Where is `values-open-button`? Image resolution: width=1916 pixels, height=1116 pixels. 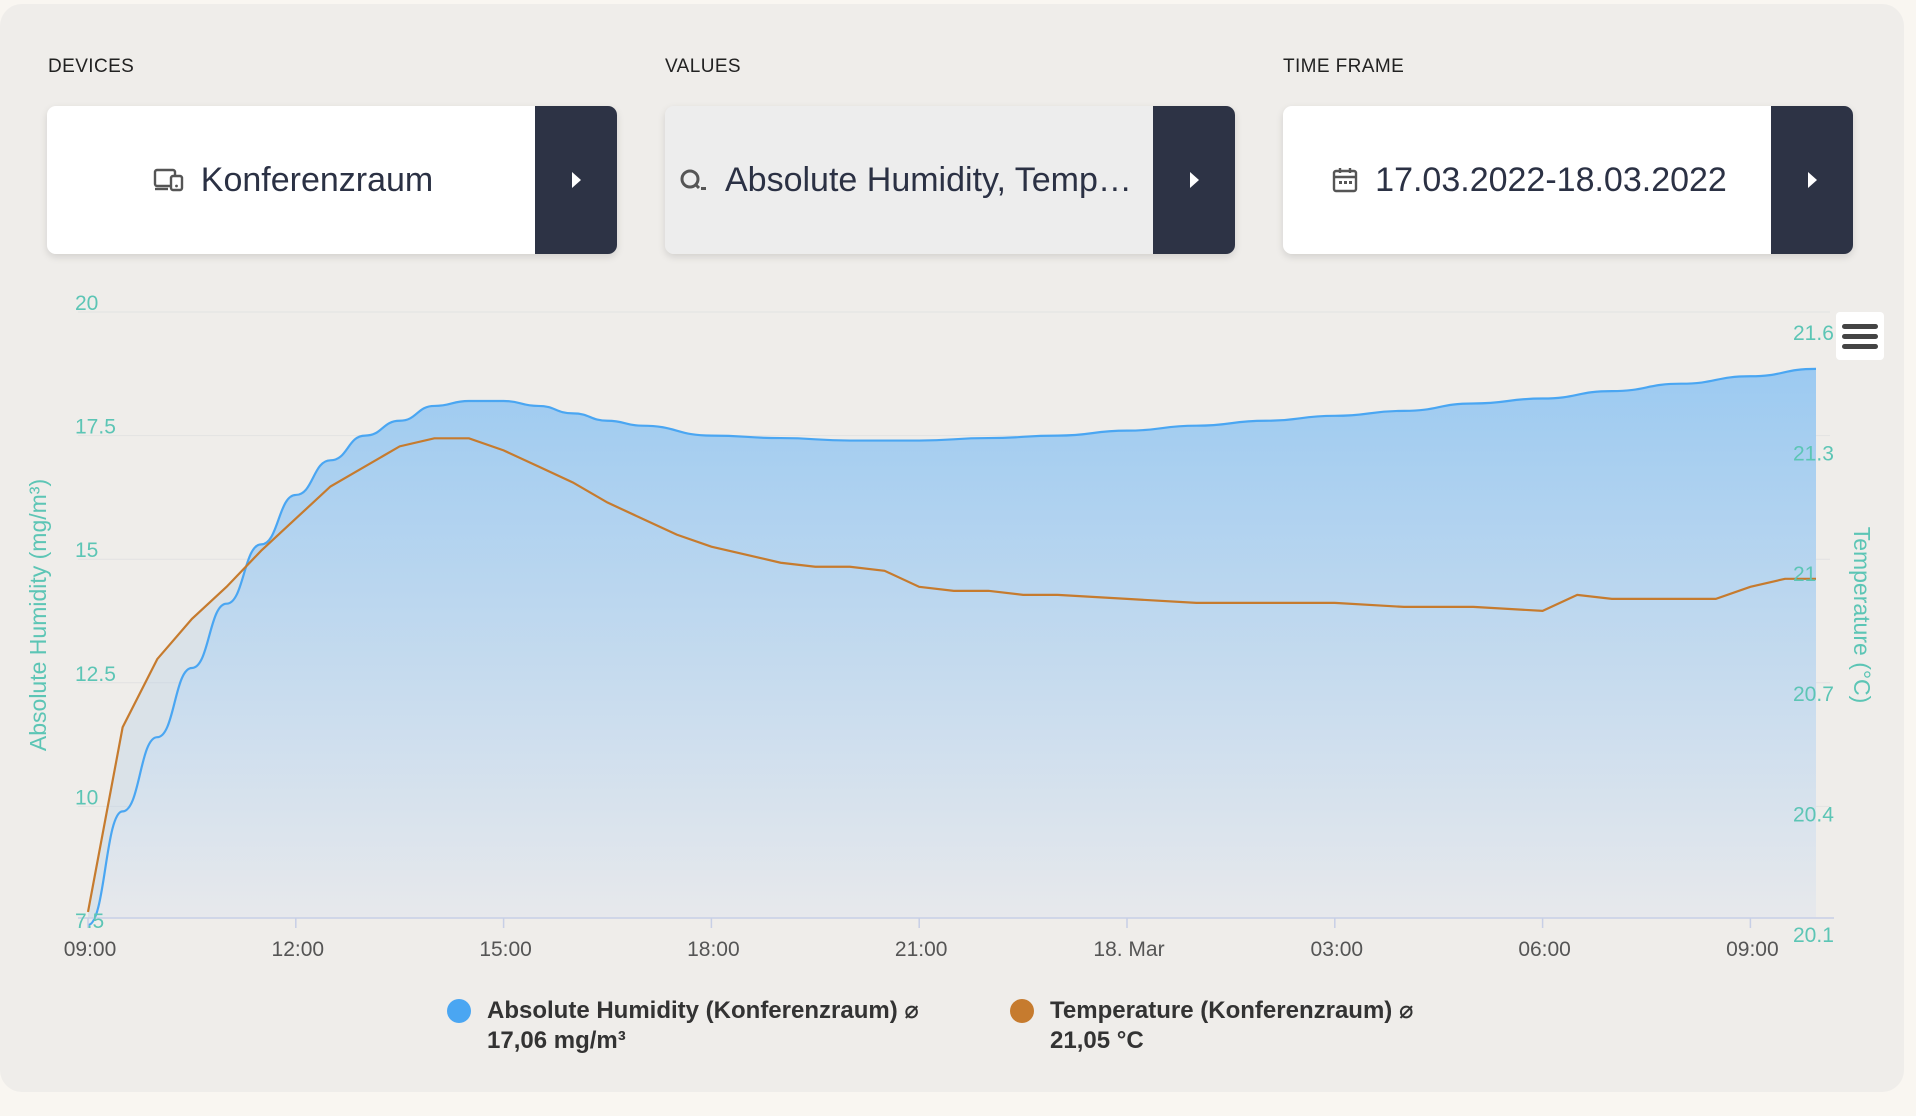 values-open-button is located at coordinates (1194, 180).